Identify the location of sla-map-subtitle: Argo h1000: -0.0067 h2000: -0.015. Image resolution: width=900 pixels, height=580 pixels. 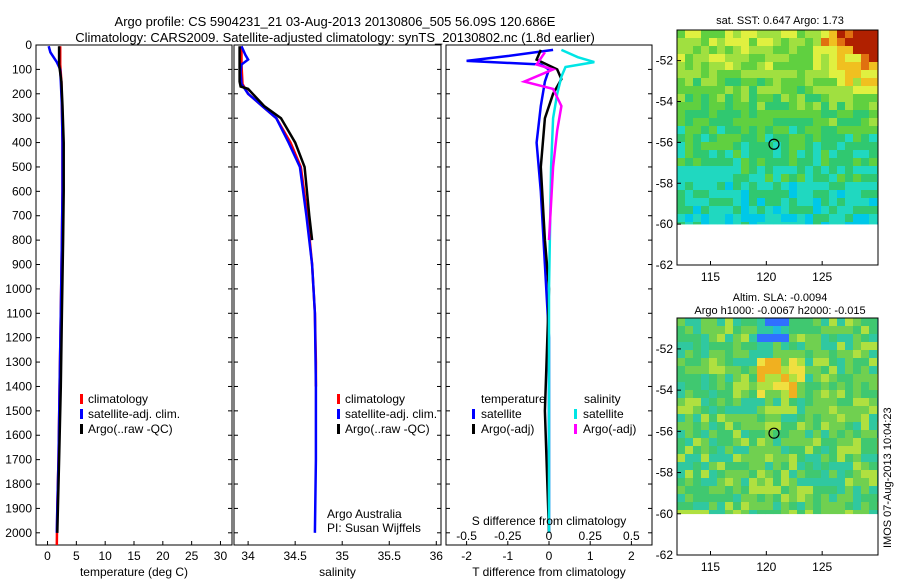
(780, 311).